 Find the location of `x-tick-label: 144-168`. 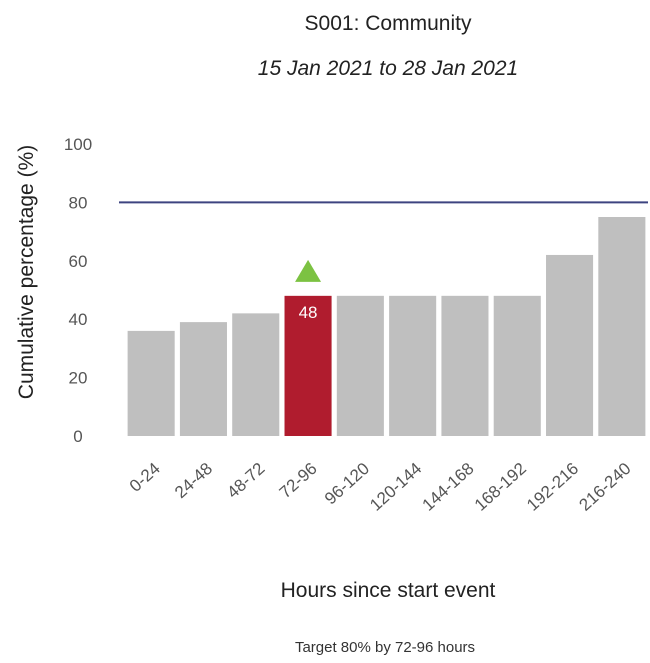

x-tick-label: 144-168 is located at coordinates (448, 487).